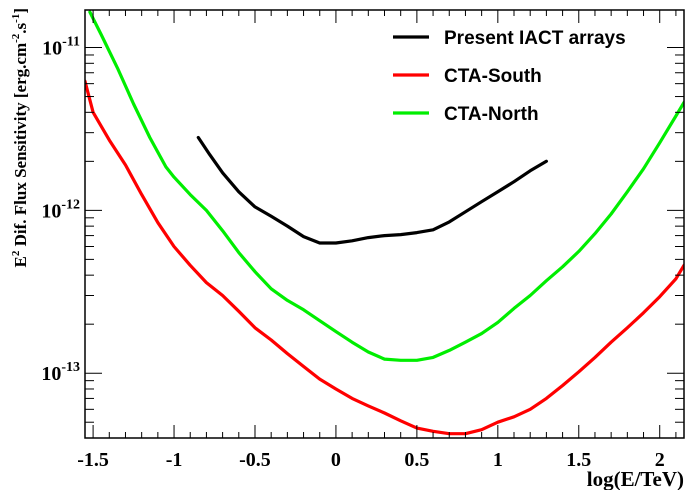  Describe the element at coordinates (16, 253) in the screenshot. I see `y-axis-title-sup1: 2` at that location.